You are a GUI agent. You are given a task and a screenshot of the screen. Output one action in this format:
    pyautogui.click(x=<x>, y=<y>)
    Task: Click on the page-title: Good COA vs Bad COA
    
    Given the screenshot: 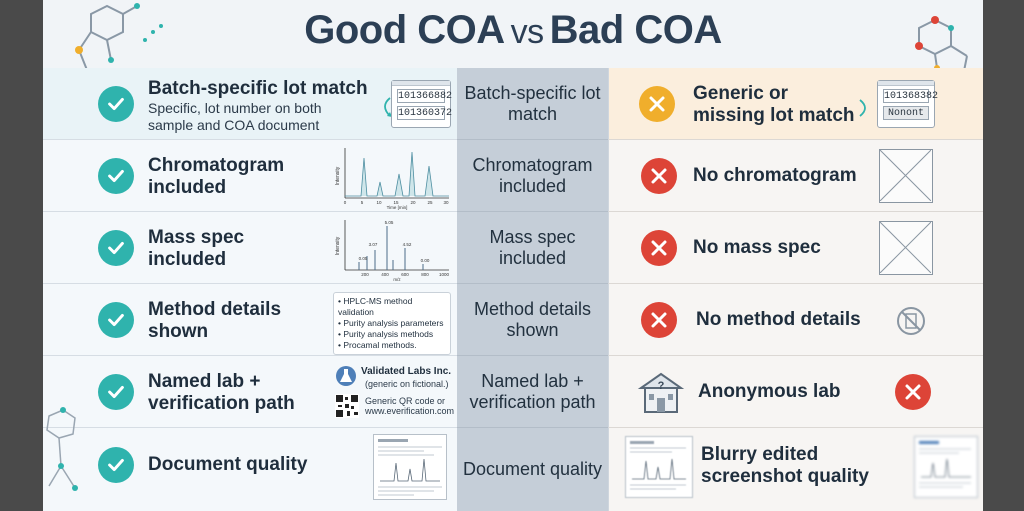 What is the action you would take?
    pyautogui.click(x=513, y=30)
    